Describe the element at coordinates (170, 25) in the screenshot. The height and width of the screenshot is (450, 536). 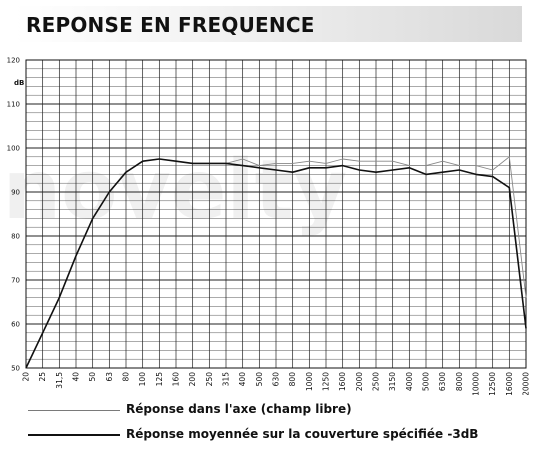
I see `chart-title: REPONSE EN FREQUENCE` at that location.